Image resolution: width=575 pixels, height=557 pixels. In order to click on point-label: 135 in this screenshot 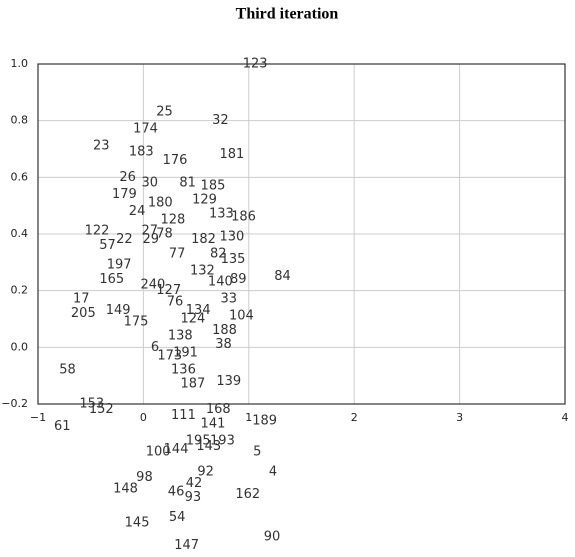, I will do `click(233, 259)`.